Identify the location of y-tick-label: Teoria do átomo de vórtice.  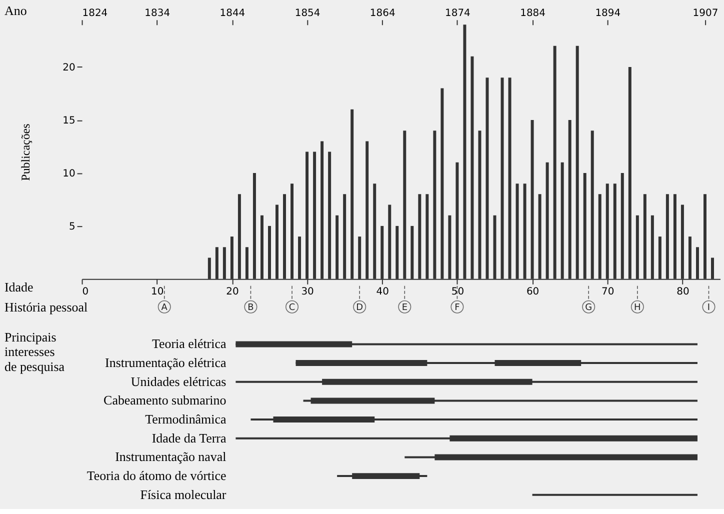
(156, 476).